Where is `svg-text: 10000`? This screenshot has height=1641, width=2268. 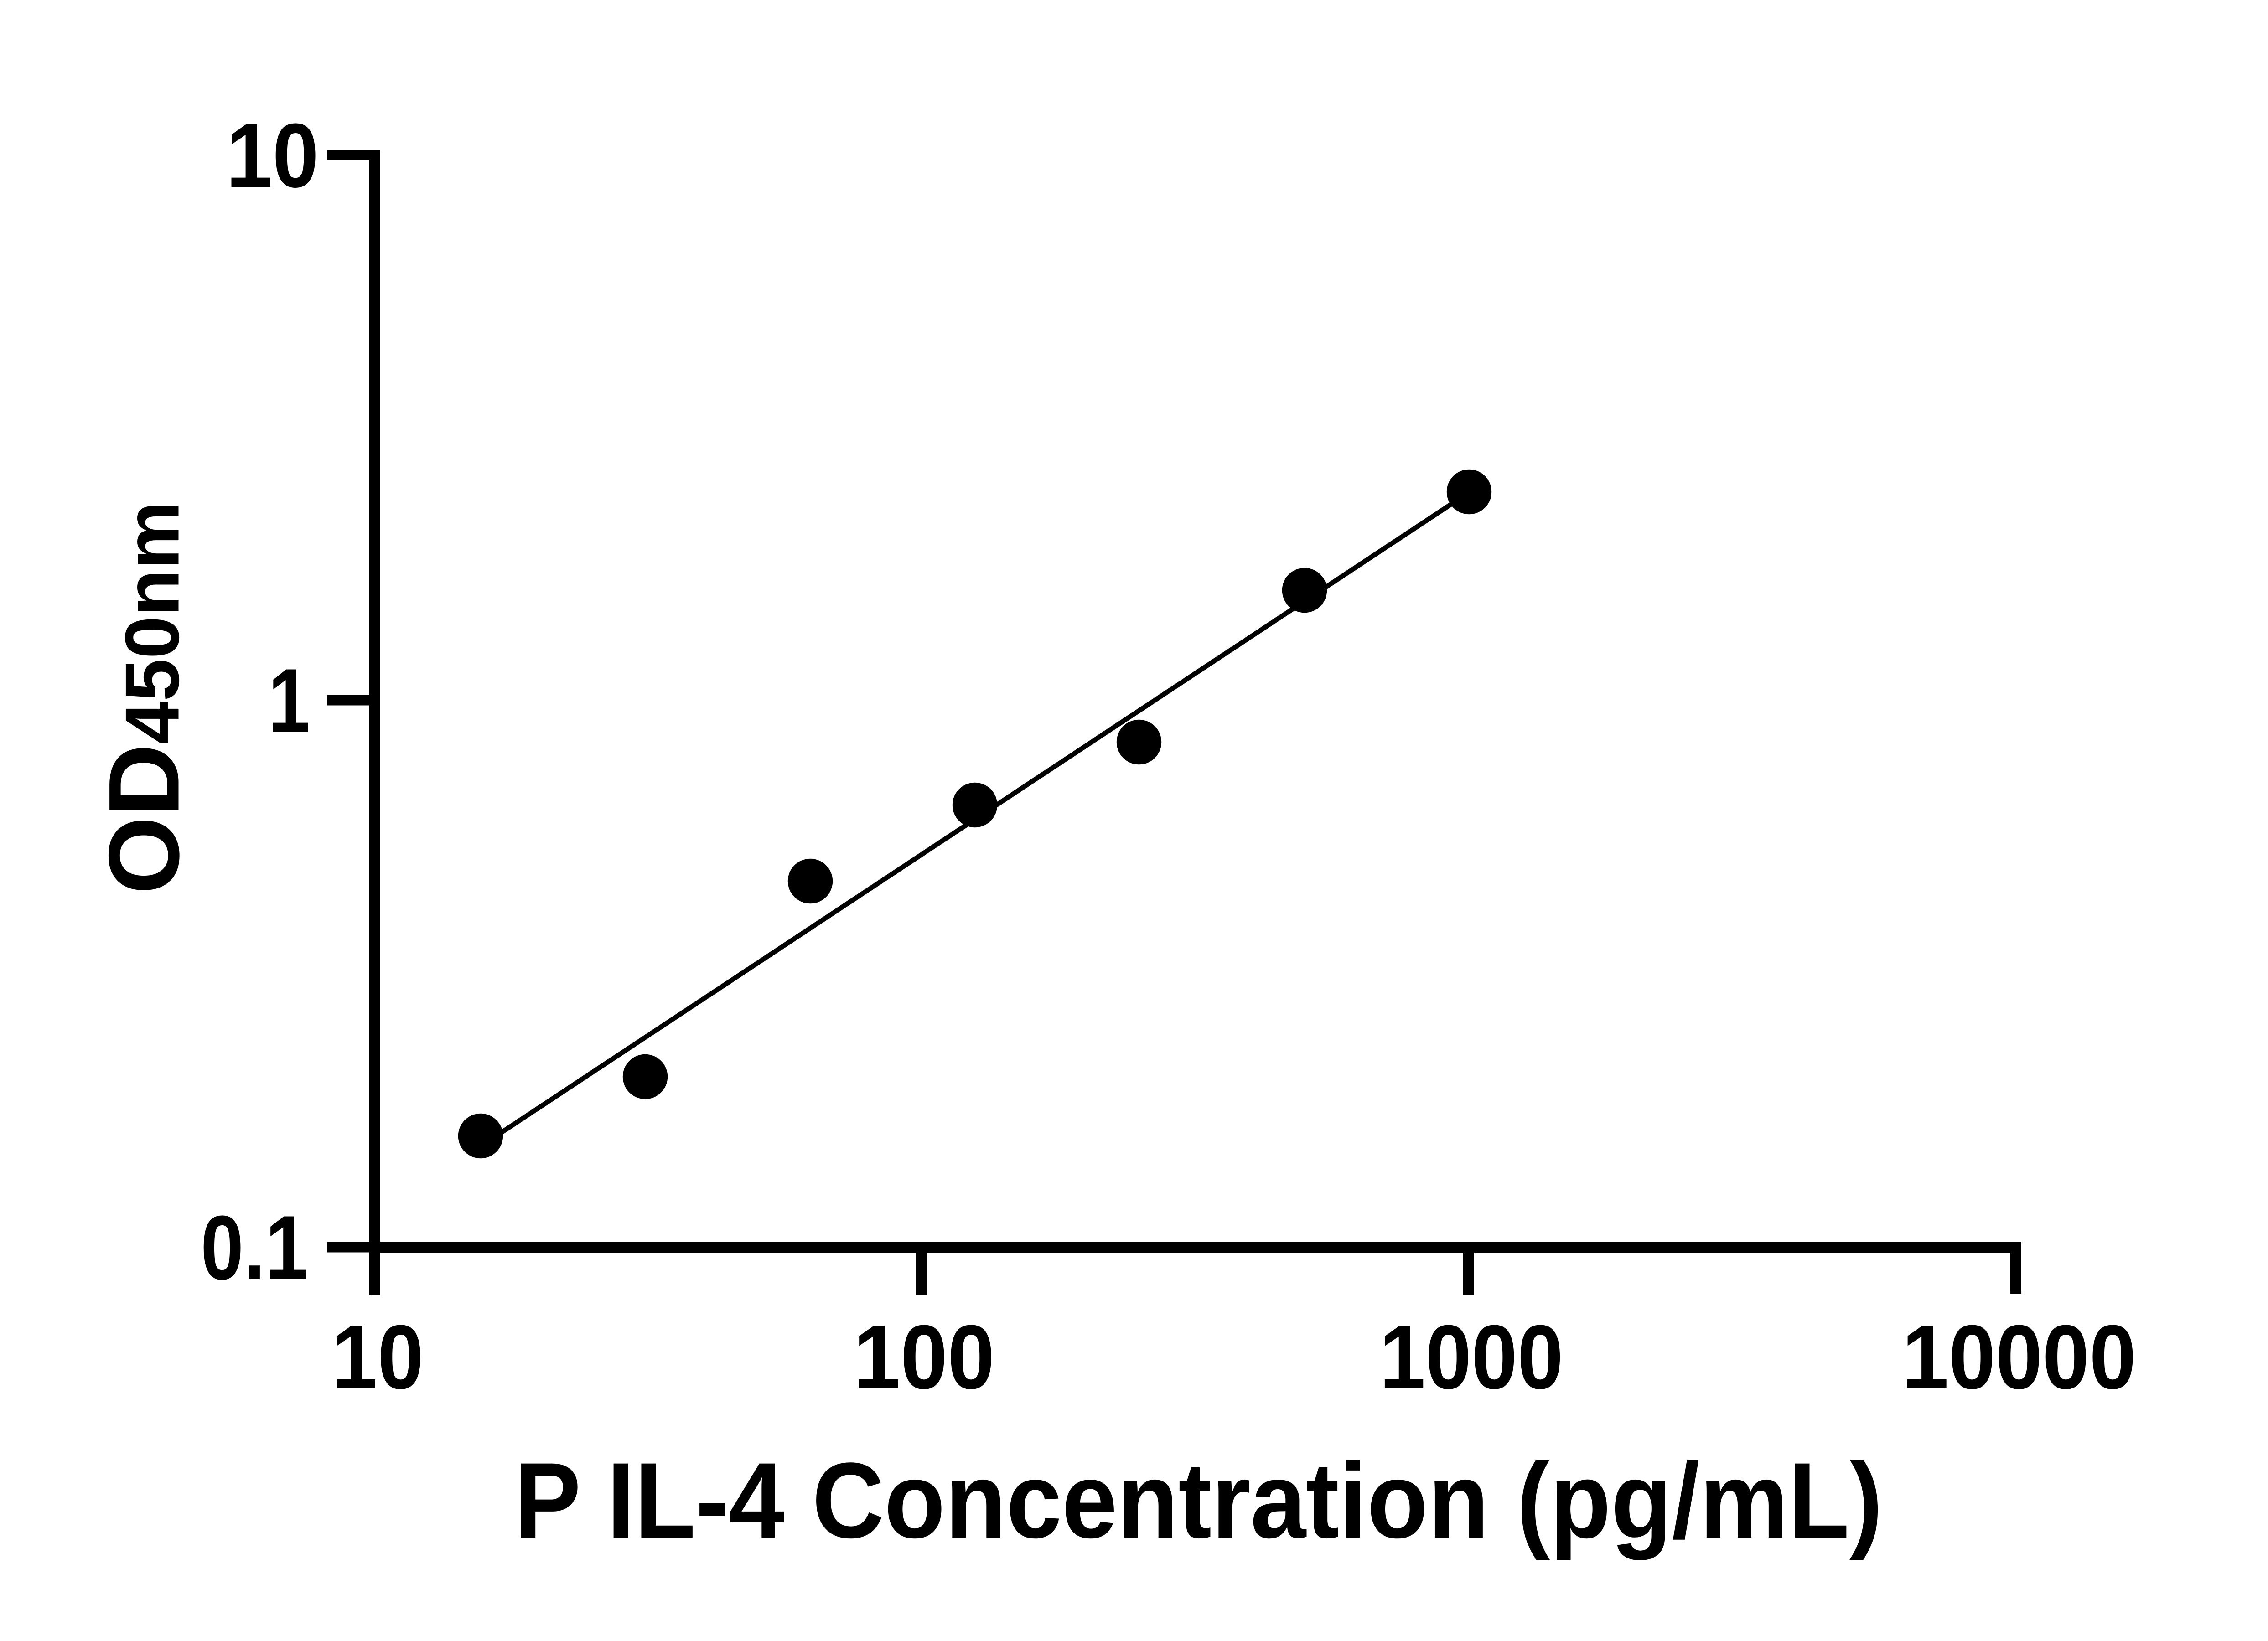
svg-text: 10000 is located at coordinates (2019, 1357).